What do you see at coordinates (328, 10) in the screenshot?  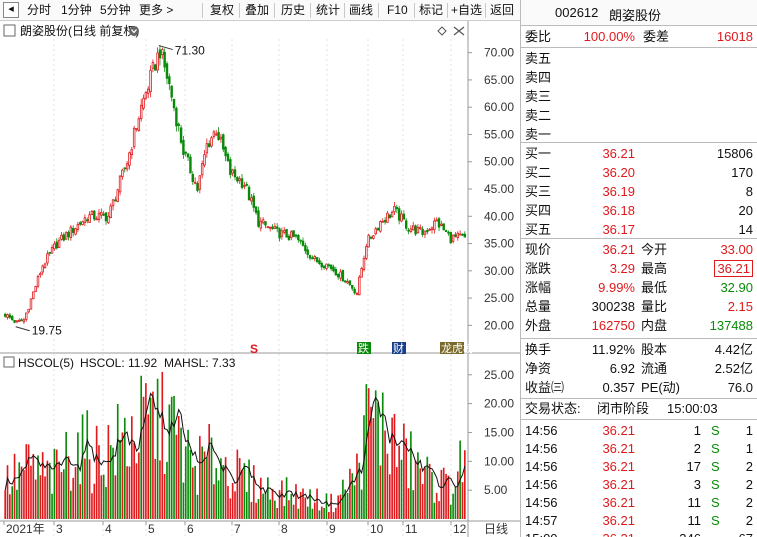 I see `stats-button: 统计` at bounding box center [328, 10].